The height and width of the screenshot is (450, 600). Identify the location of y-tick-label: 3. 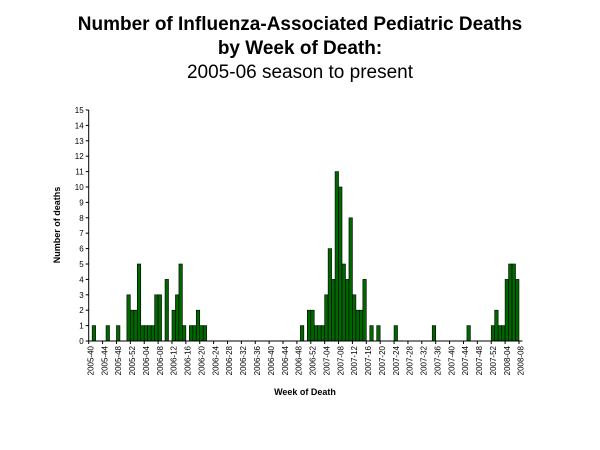
(81, 295).